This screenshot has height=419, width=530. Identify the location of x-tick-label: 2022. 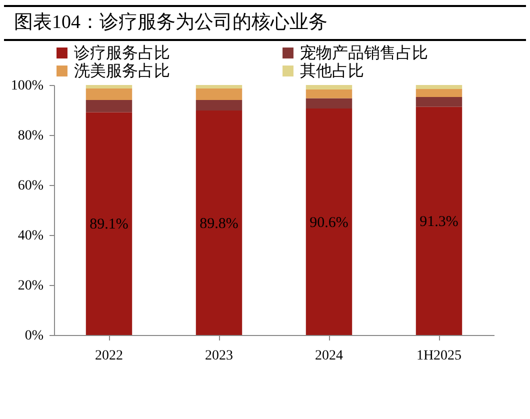
(109, 356).